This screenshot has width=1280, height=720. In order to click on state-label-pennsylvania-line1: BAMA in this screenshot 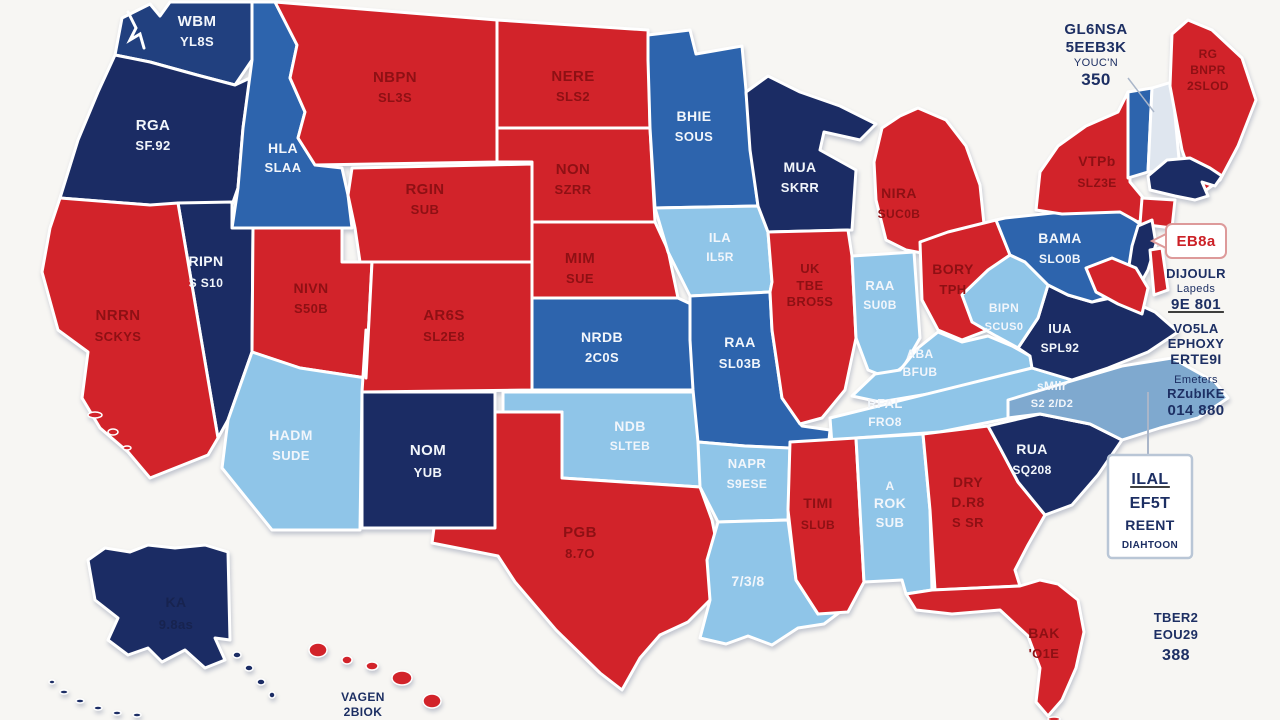, I will do `click(1060, 238)`.